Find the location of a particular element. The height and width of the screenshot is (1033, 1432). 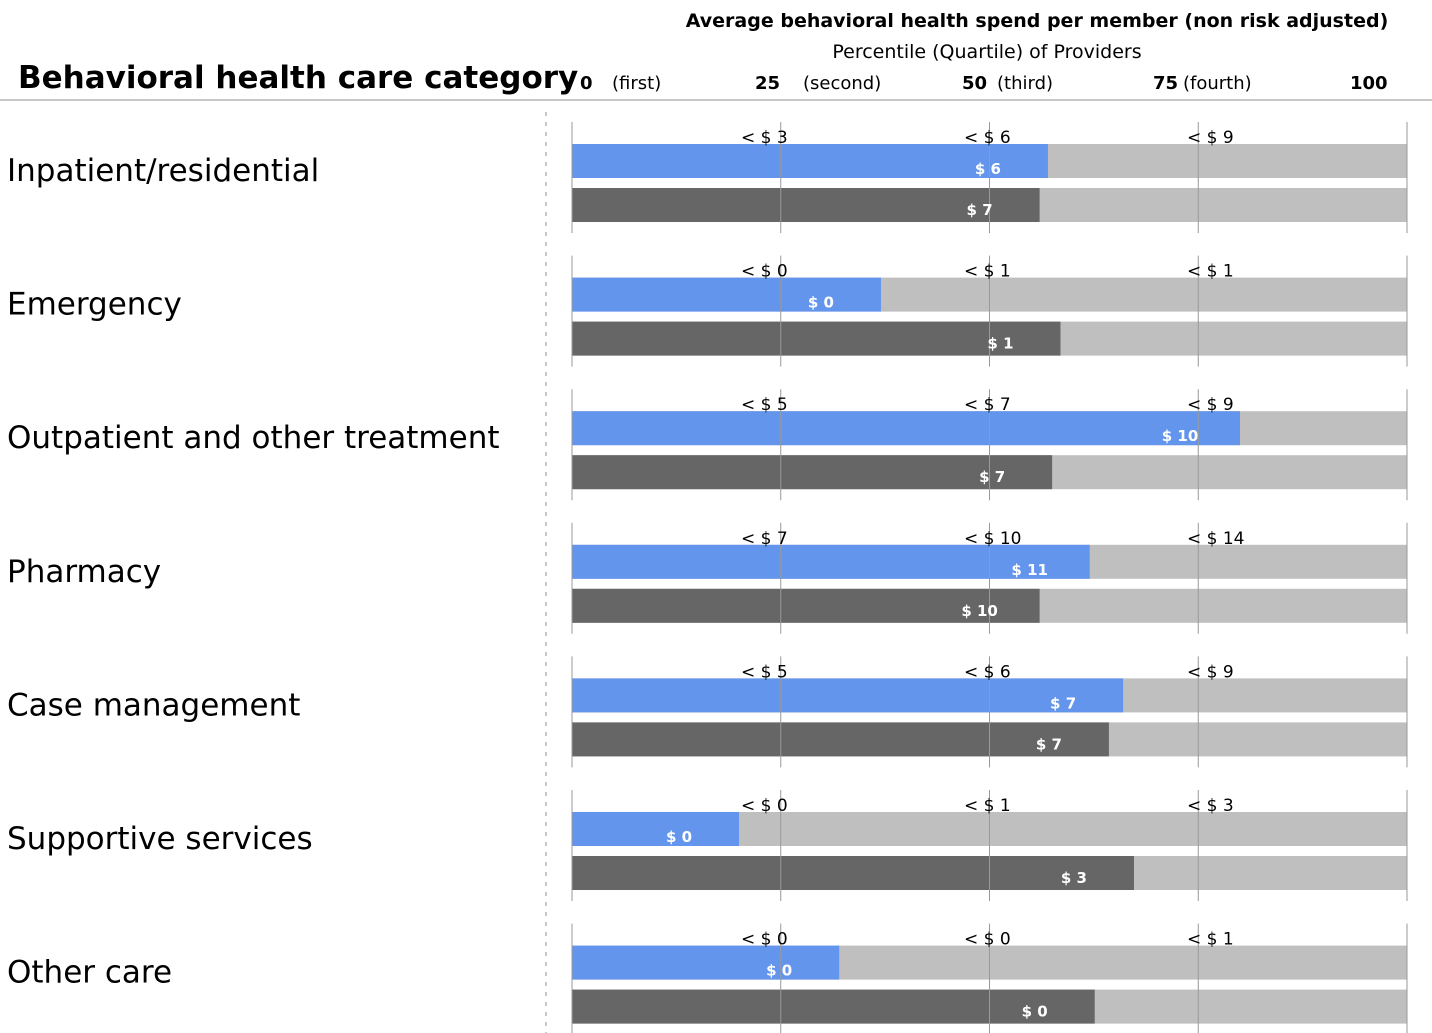

scale-tick-50: 50 is located at coordinates (974, 83).